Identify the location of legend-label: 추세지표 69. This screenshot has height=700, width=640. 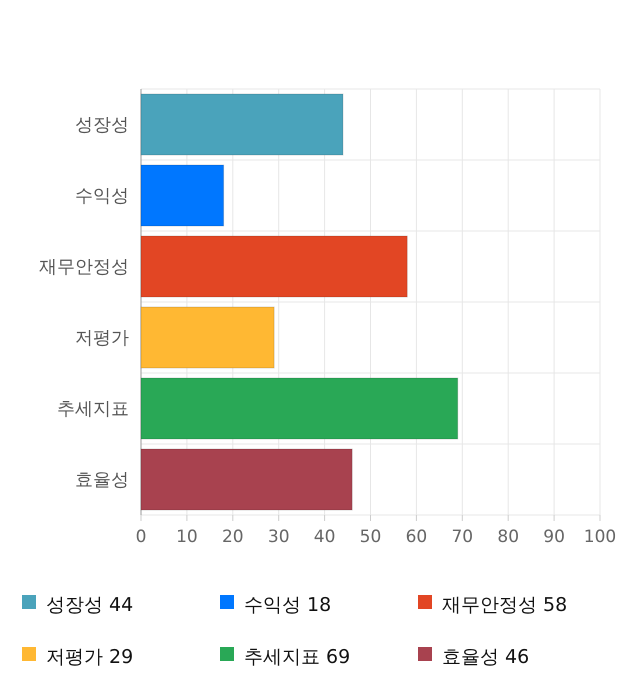
(297, 657).